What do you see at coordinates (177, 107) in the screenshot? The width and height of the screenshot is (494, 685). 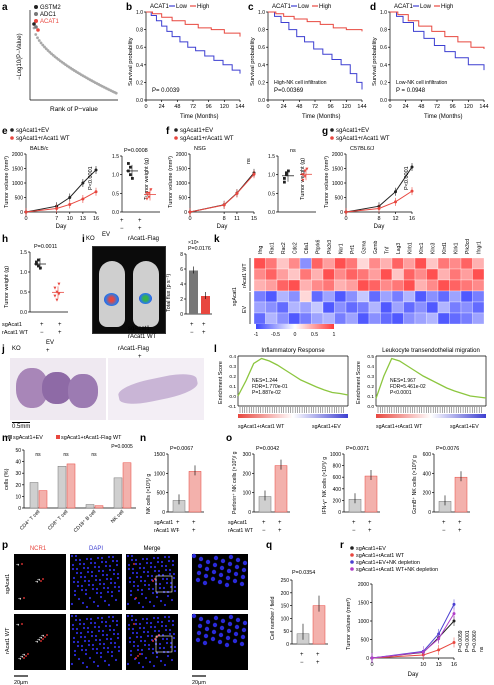 I see `x-tick-label: 48` at bounding box center [177, 107].